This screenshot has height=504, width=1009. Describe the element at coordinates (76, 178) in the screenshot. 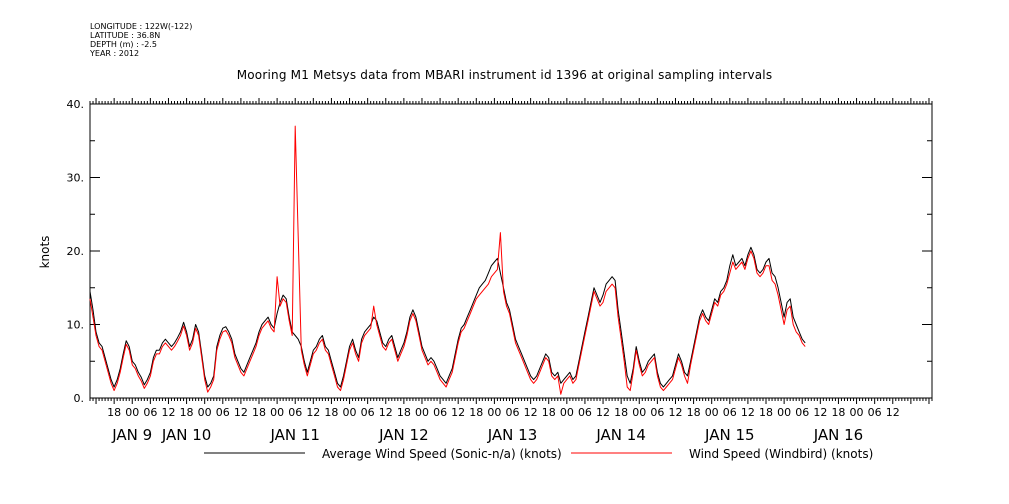

I see `y-tick-label: 30.` at that location.